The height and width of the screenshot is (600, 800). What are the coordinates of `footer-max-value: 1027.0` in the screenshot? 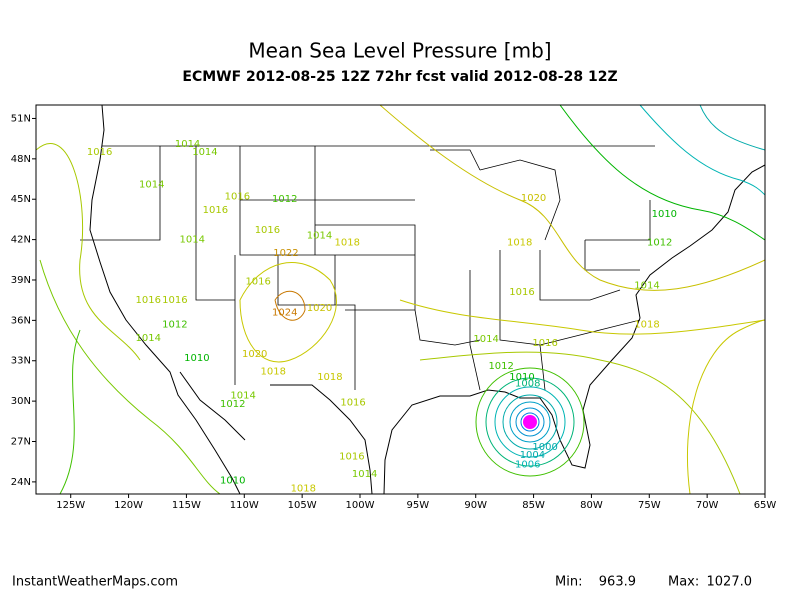 It's located at (730, 582).